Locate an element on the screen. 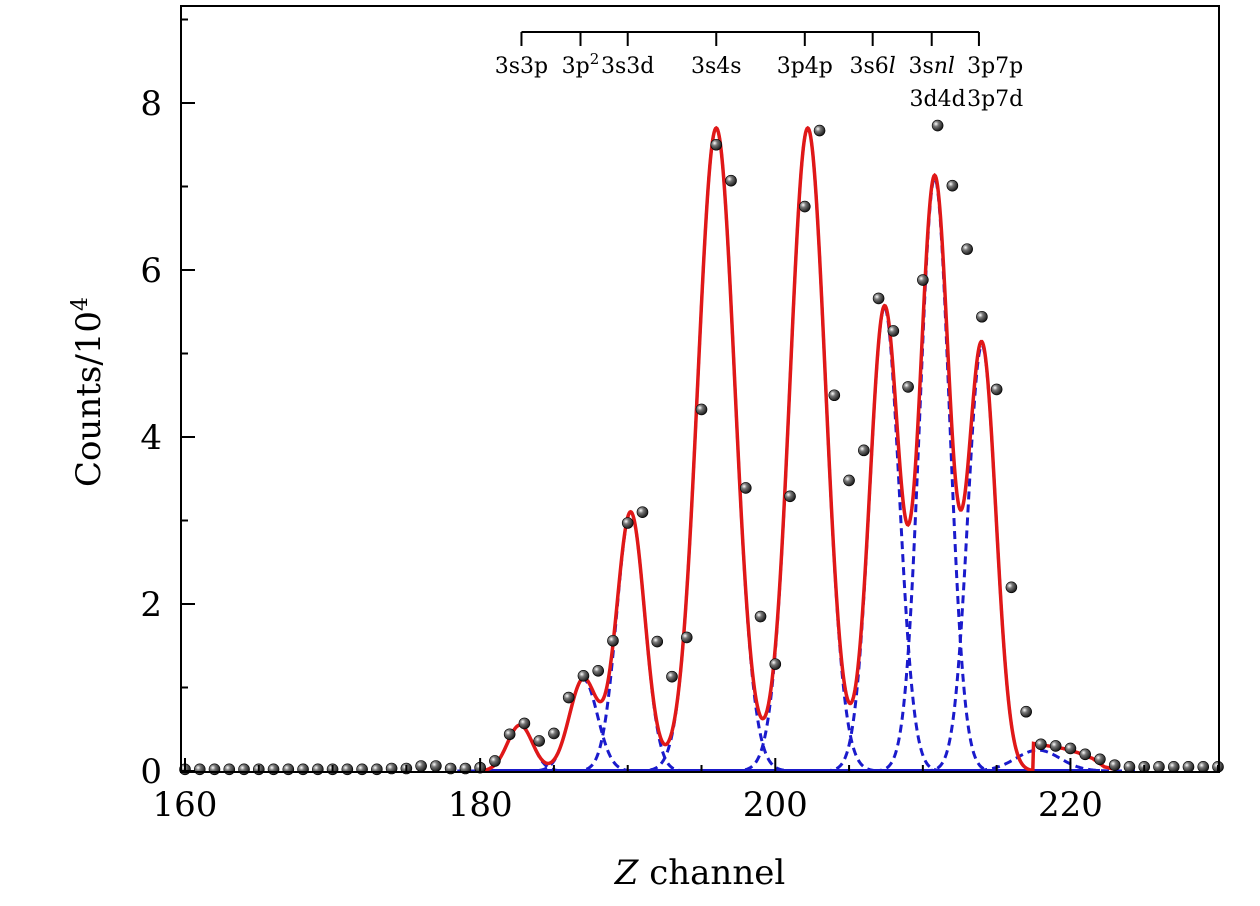  annotation-label-part: l is located at coordinates (892, 66).